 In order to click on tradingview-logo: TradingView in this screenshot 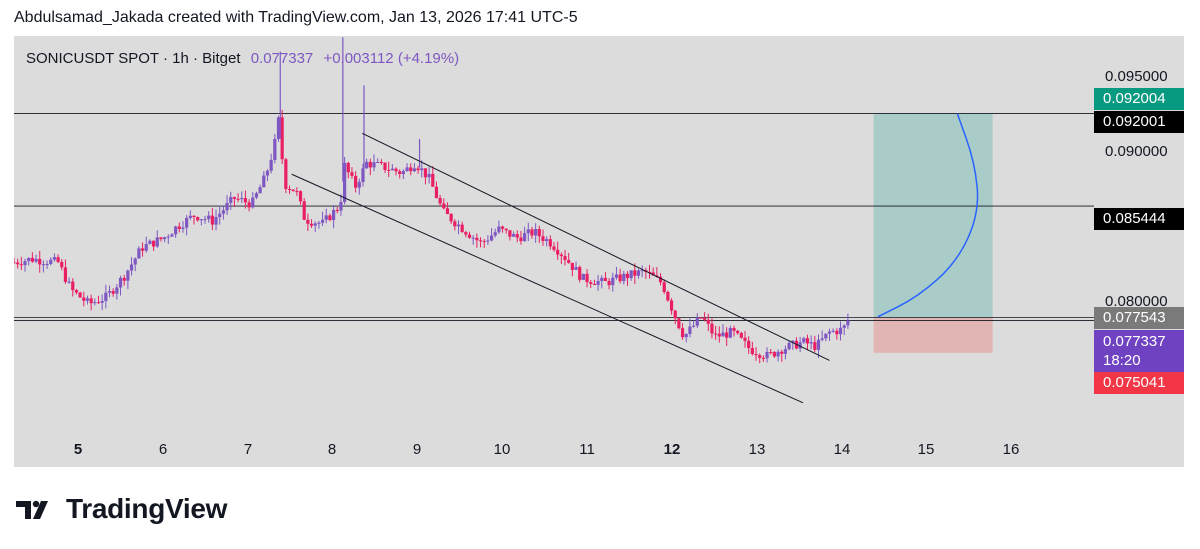, I will do `click(121, 509)`.